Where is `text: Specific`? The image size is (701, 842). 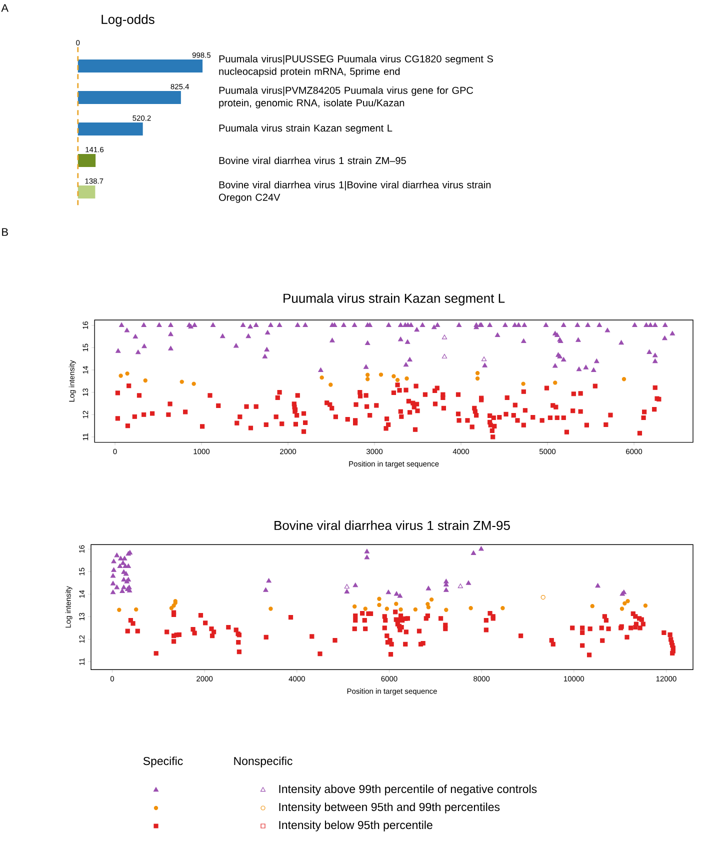
text: Specific is located at coordinates (163, 762).